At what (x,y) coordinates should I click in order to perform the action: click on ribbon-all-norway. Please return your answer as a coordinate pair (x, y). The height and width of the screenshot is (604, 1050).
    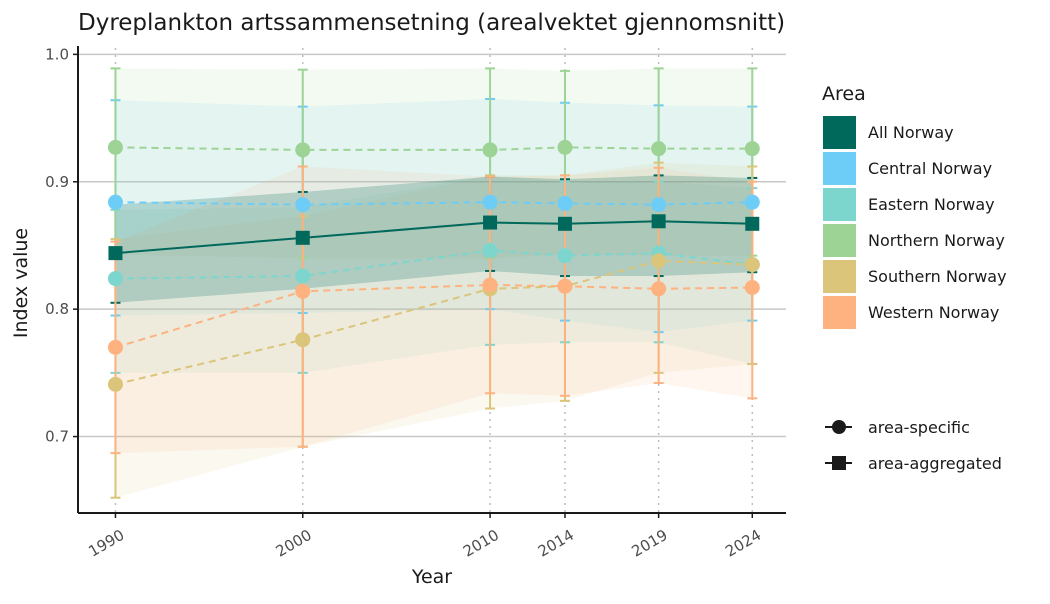
    Looking at the image, I should click on (434, 239).